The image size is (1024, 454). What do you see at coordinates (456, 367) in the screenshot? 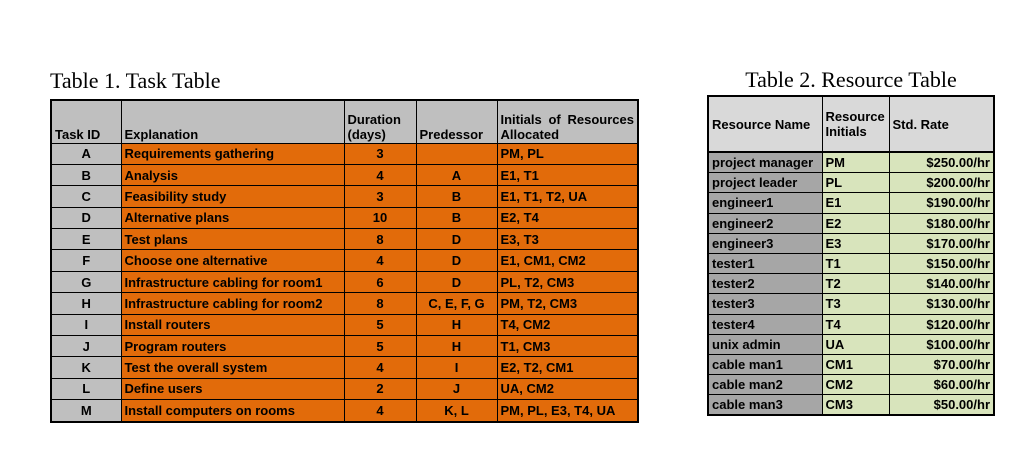
I see `predecessor-cell: I` at bounding box center [456, 367].